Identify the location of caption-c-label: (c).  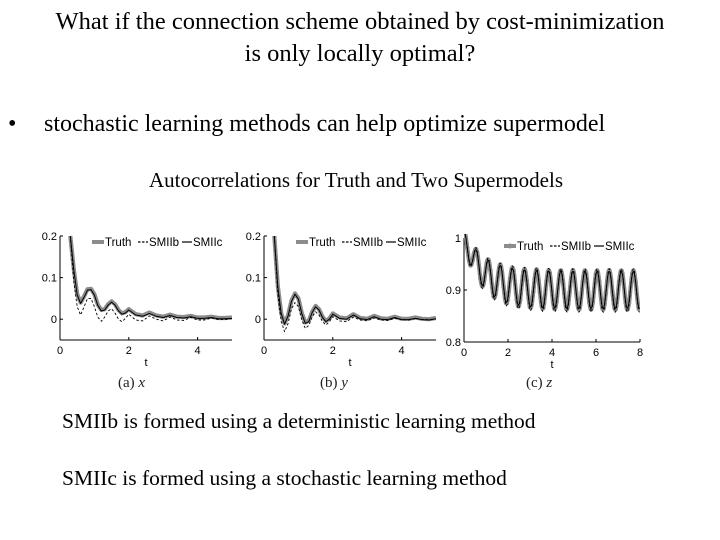
(534, 383).